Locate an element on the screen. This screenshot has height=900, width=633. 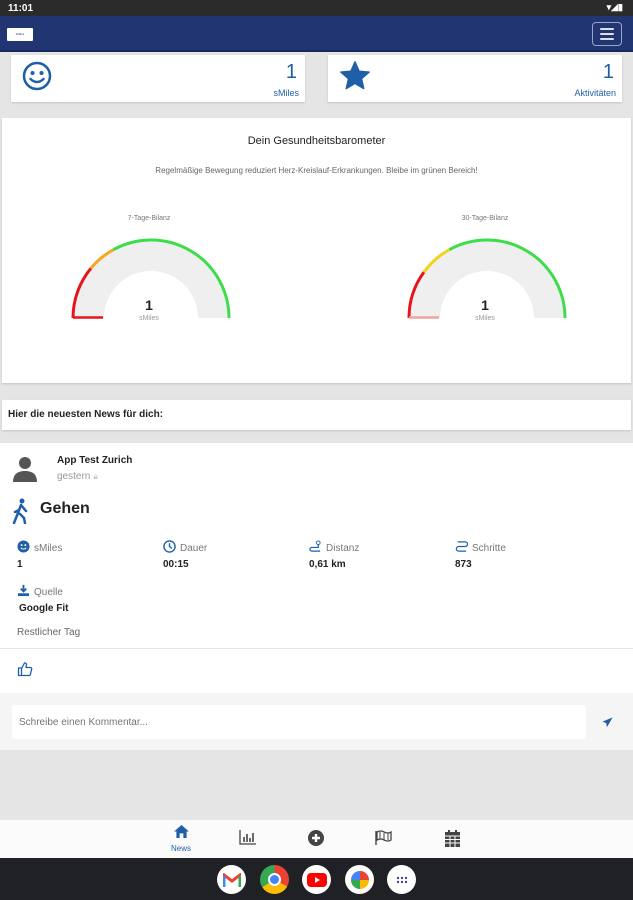
chrome-icon is located at coordinates (274, 879).